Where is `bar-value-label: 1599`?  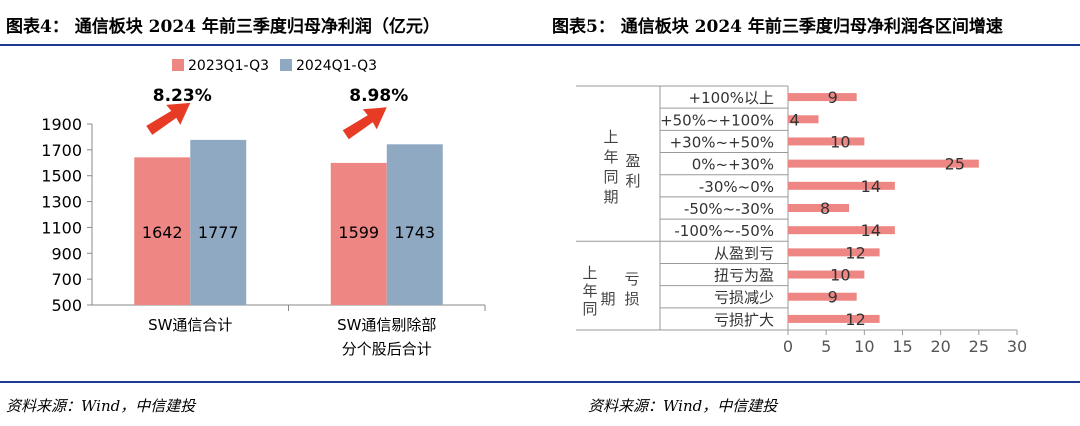
bar-value-label: 1599 is located at coordinates (358, 232).